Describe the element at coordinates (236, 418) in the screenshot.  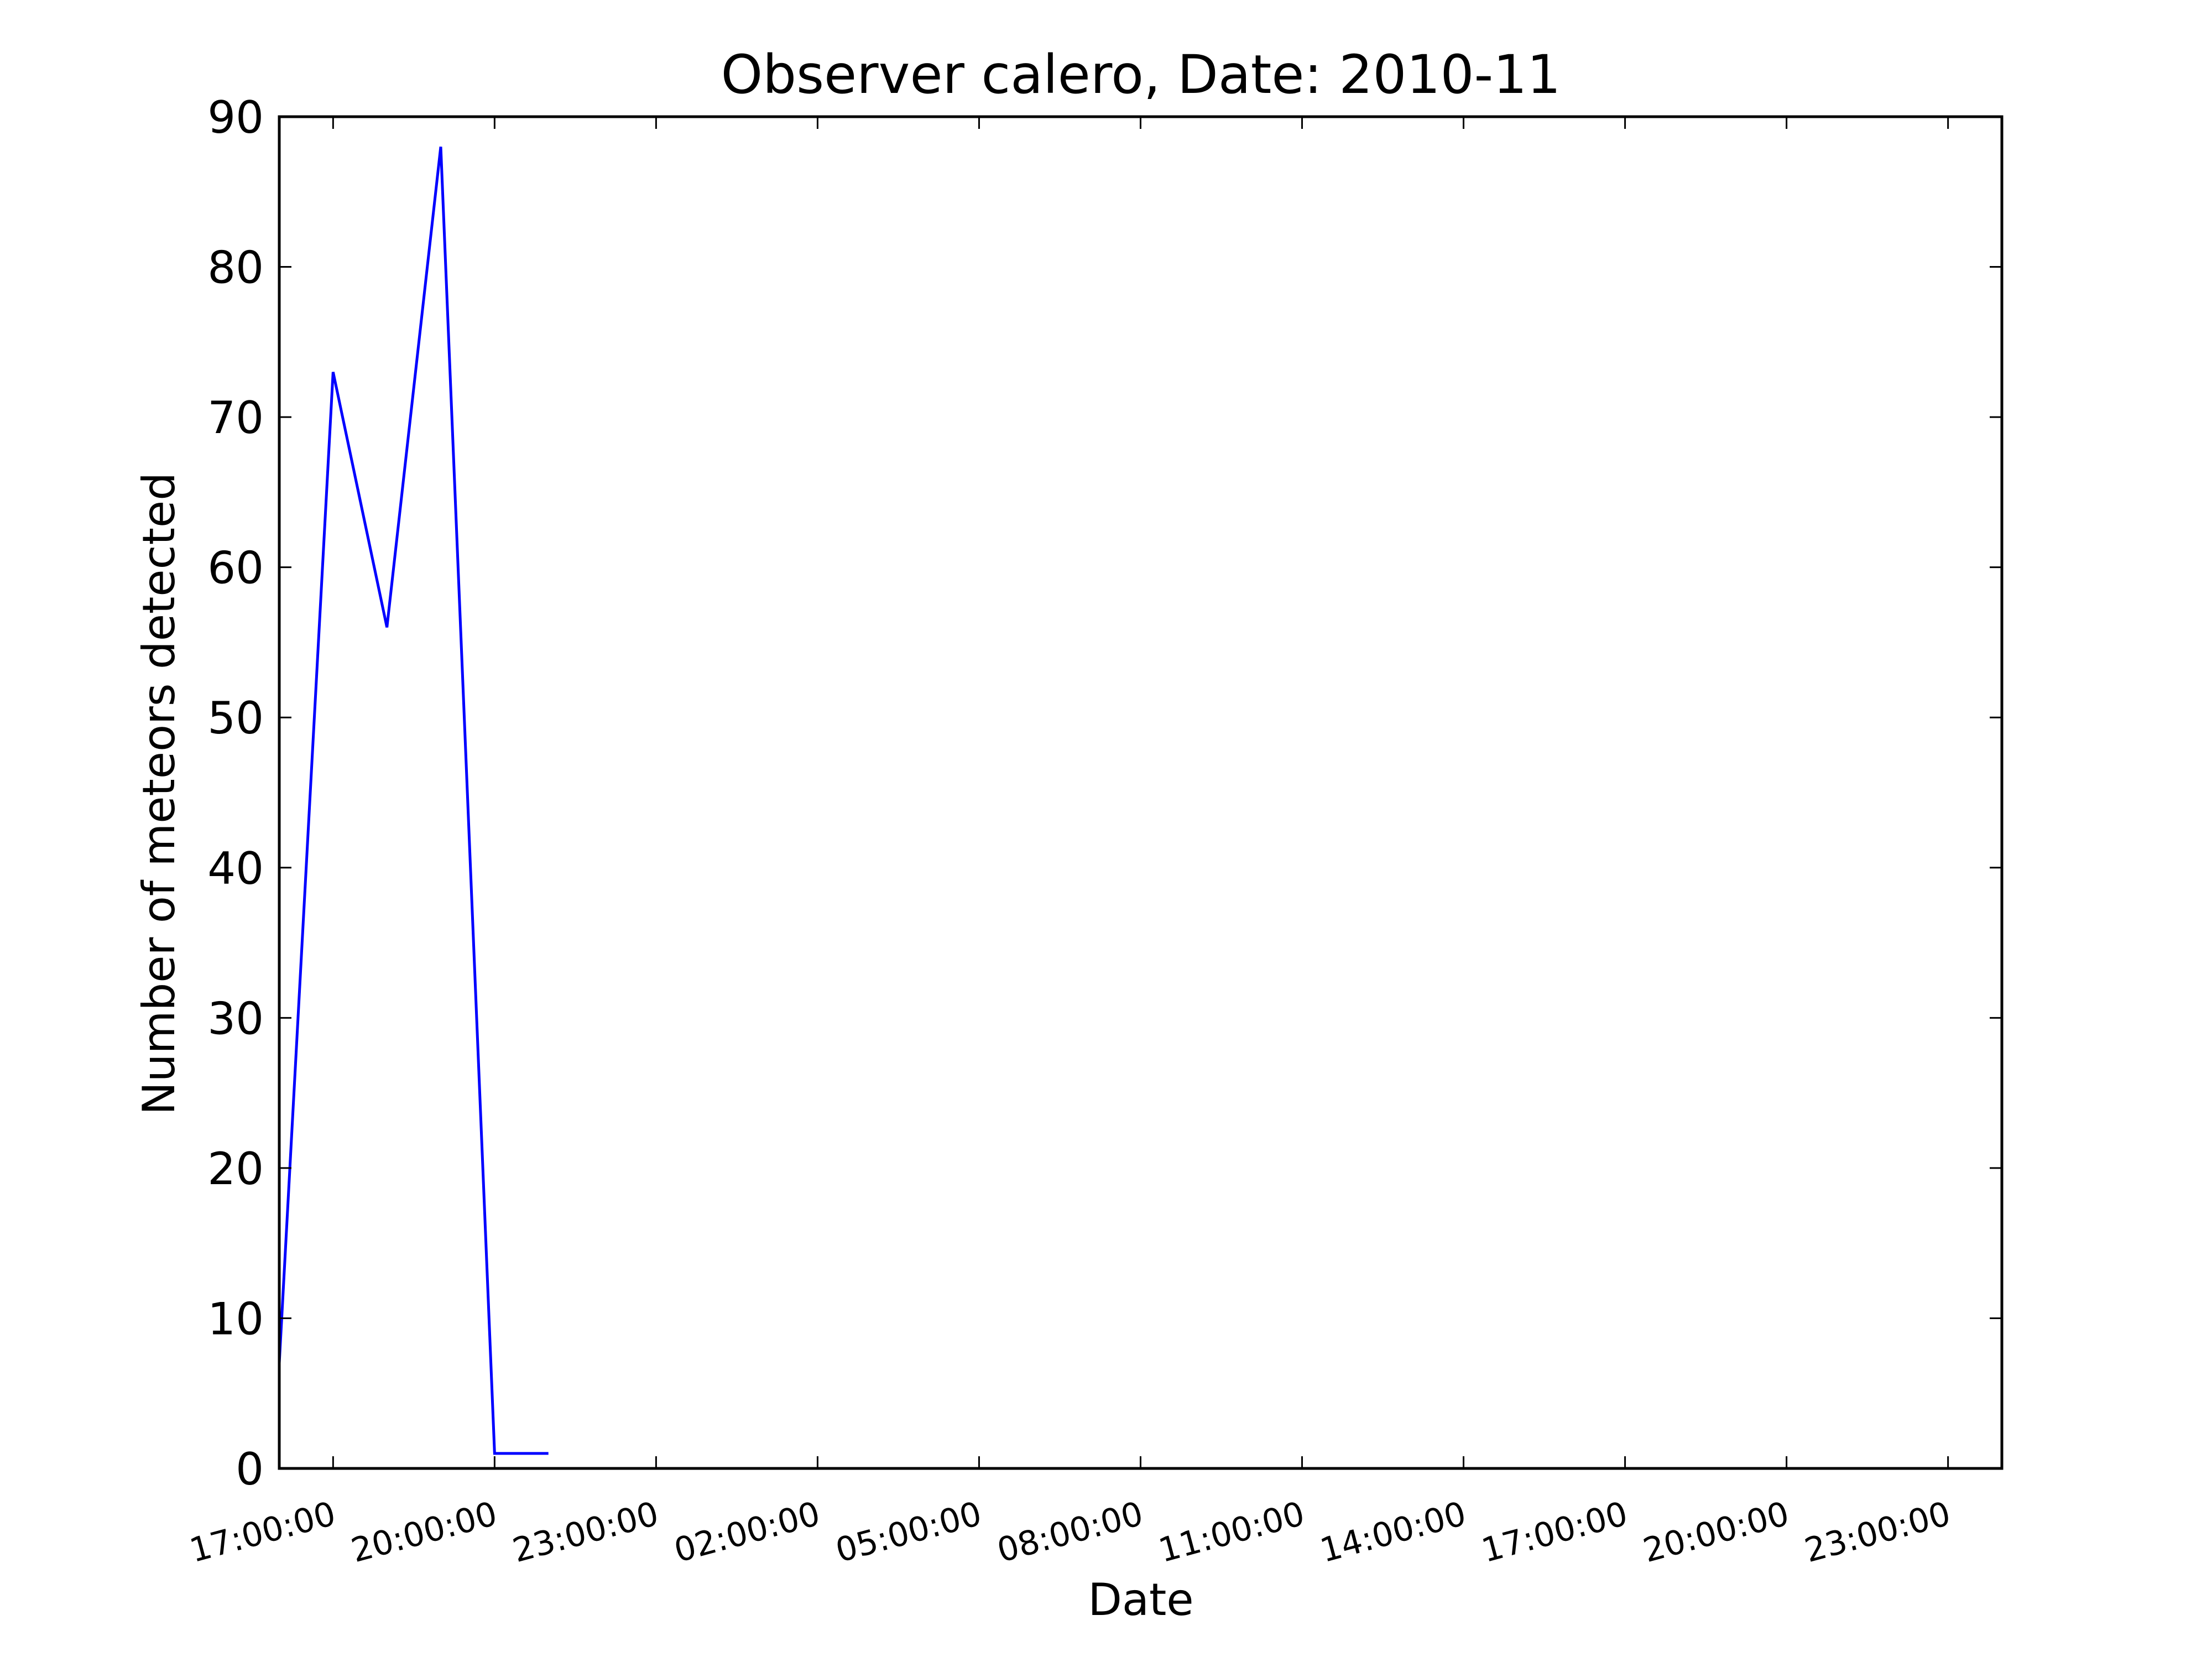
I see `y-tick-label: 70` at that location.